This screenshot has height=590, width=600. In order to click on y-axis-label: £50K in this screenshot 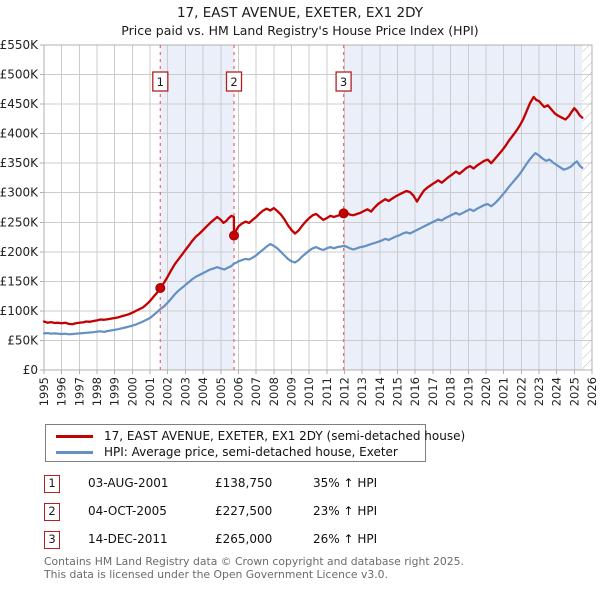, I will do `click(23, 341)`.